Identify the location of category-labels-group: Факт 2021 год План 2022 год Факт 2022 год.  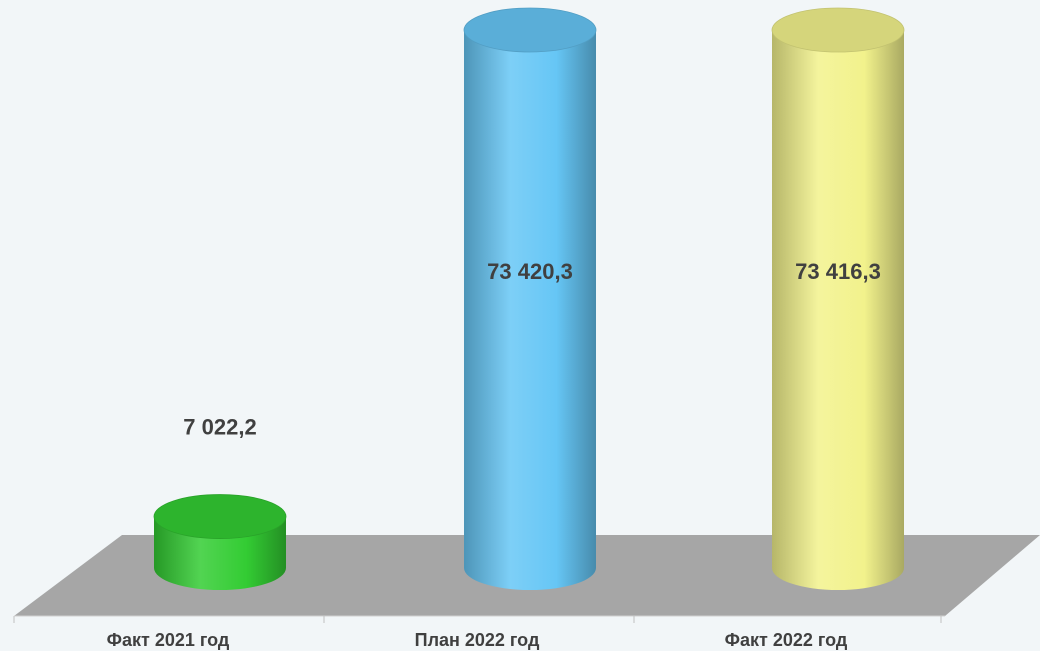
(477, 640).